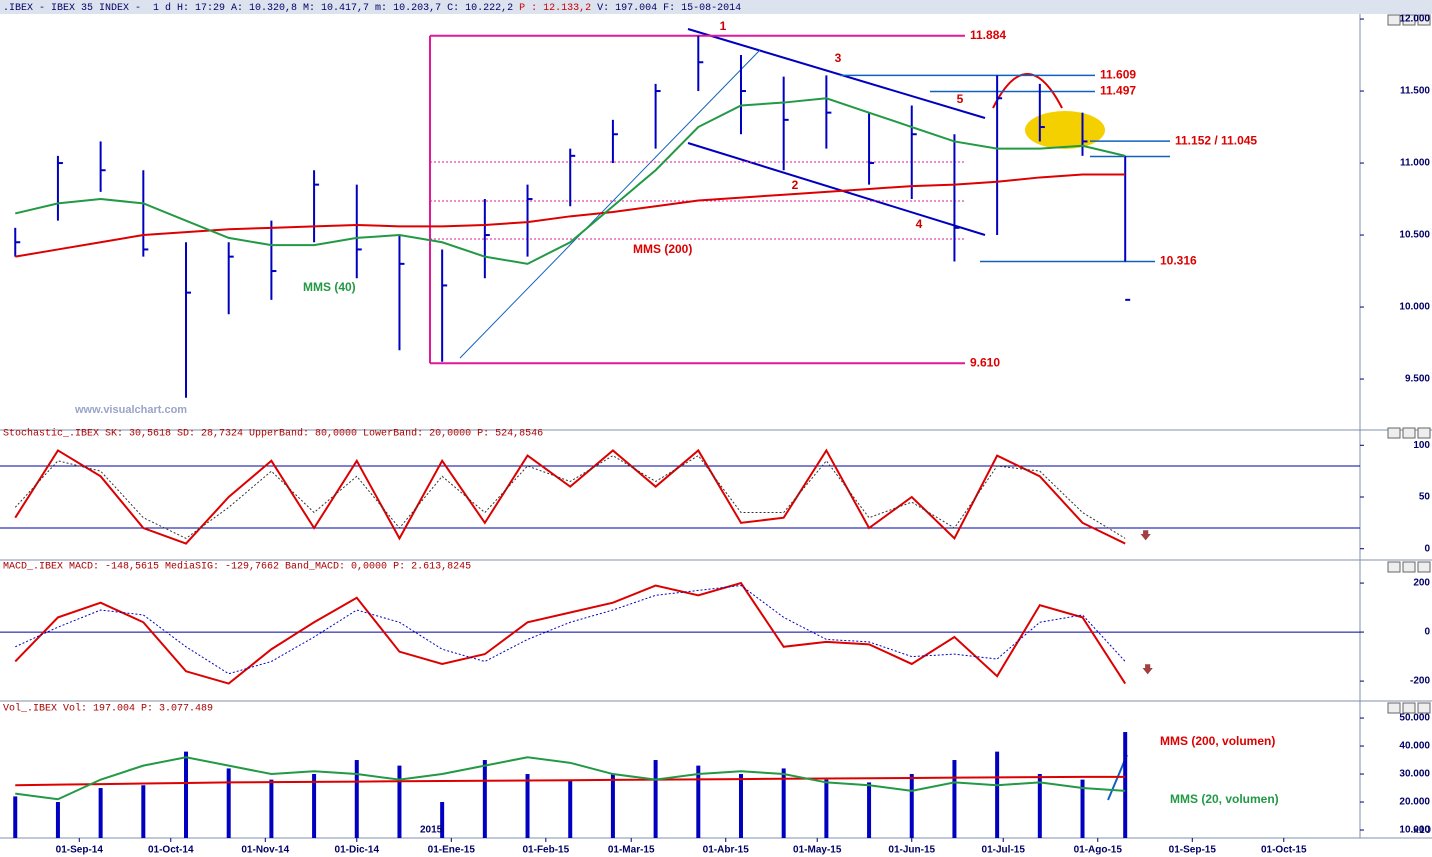 The image size is (1432, 857). Describe the element at coordinates (723, 26) in the screenshot. I see `wave-label: 1` at that location.